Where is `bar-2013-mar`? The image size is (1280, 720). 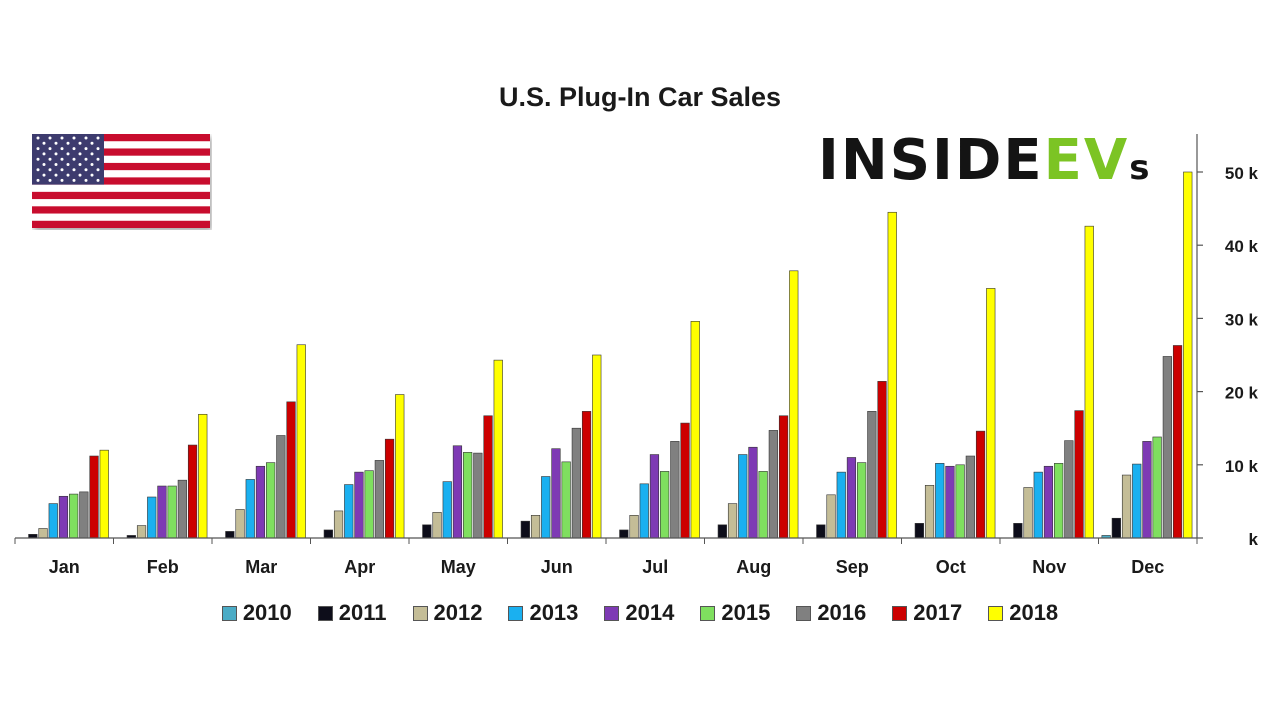
bar-2013-mar is located at coordinates (250, 509).